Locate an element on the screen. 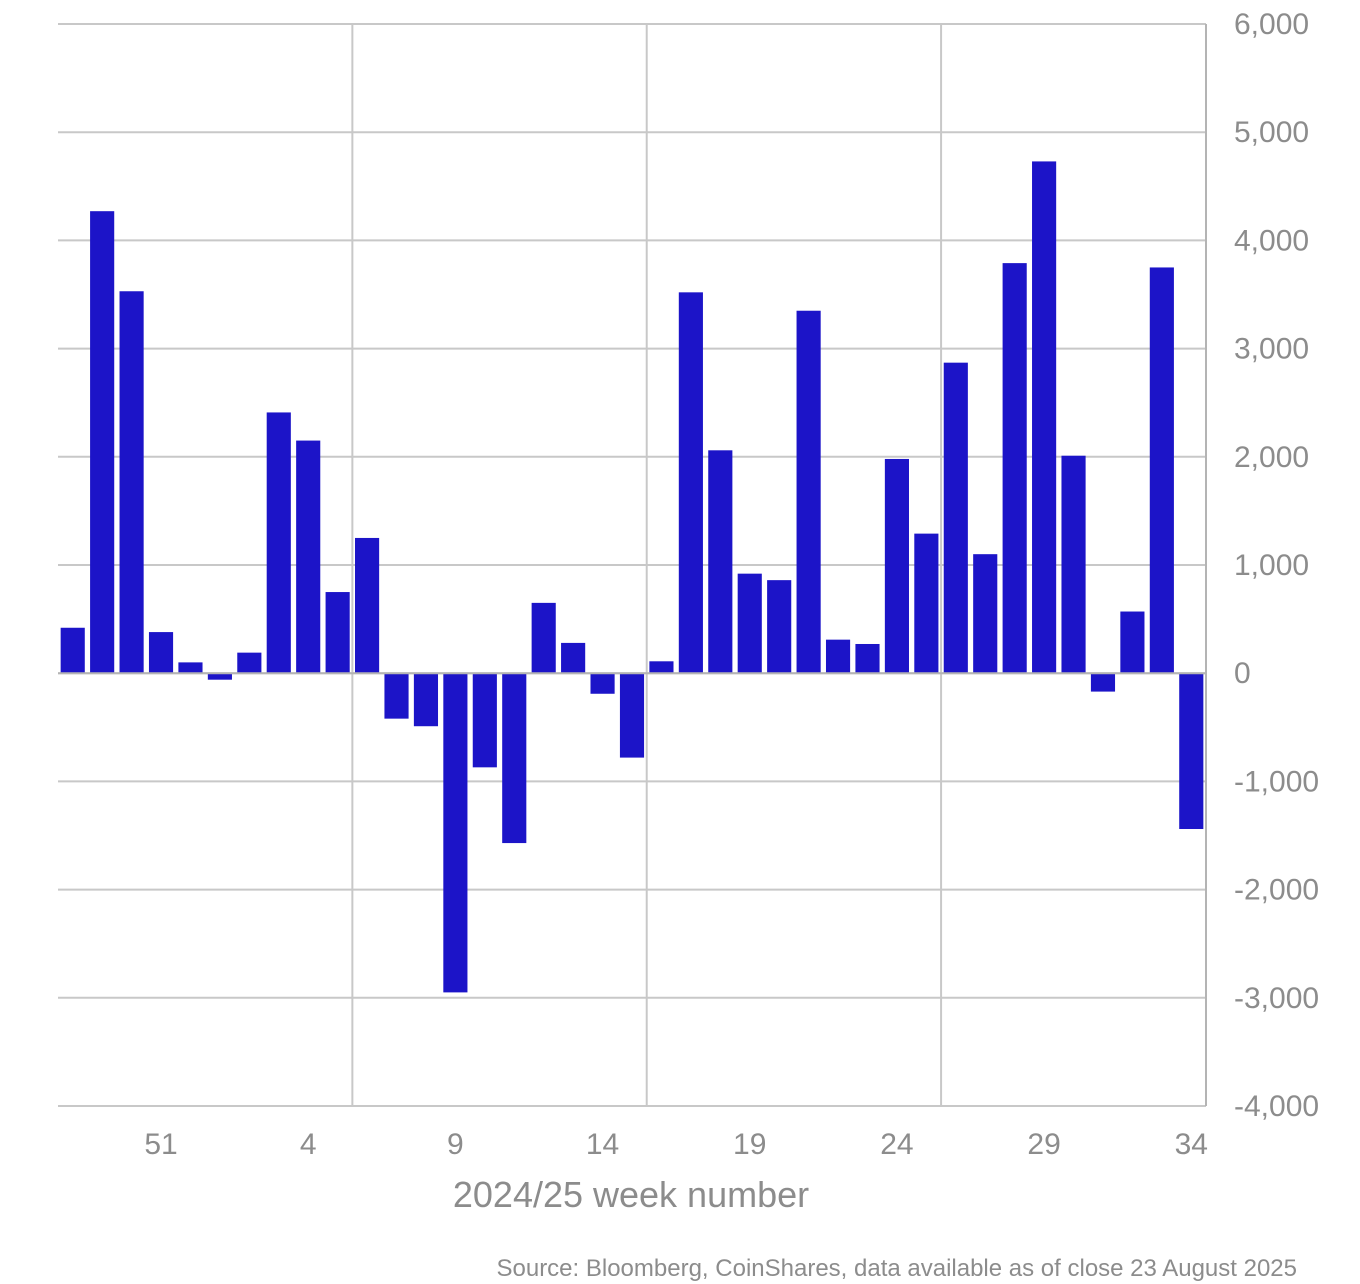 This screenshot has width=1360, height=1284. y-tick-label: -4,000 is located at coordinates (1276, 1106).